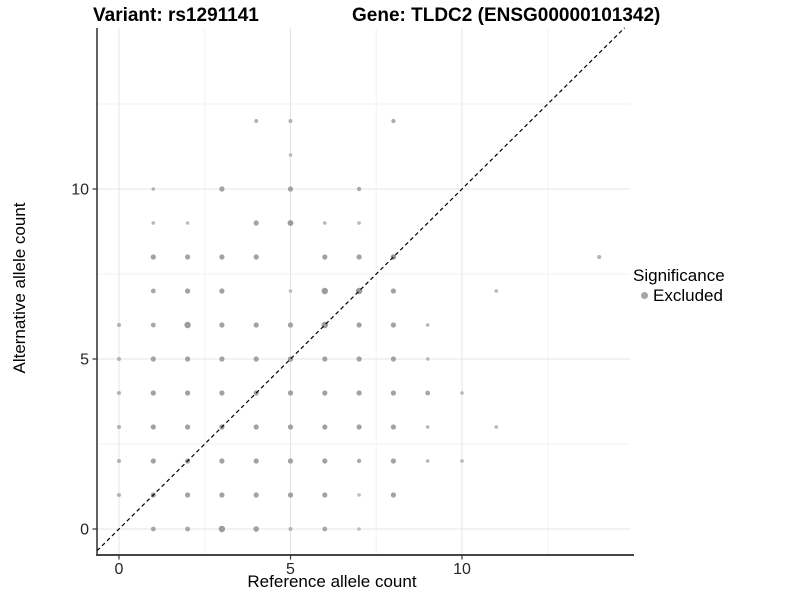  What do you see at coordinates (119, 569) in the screenshot?
I see `x-tick-label: 0` at bounding box center [119, 569].